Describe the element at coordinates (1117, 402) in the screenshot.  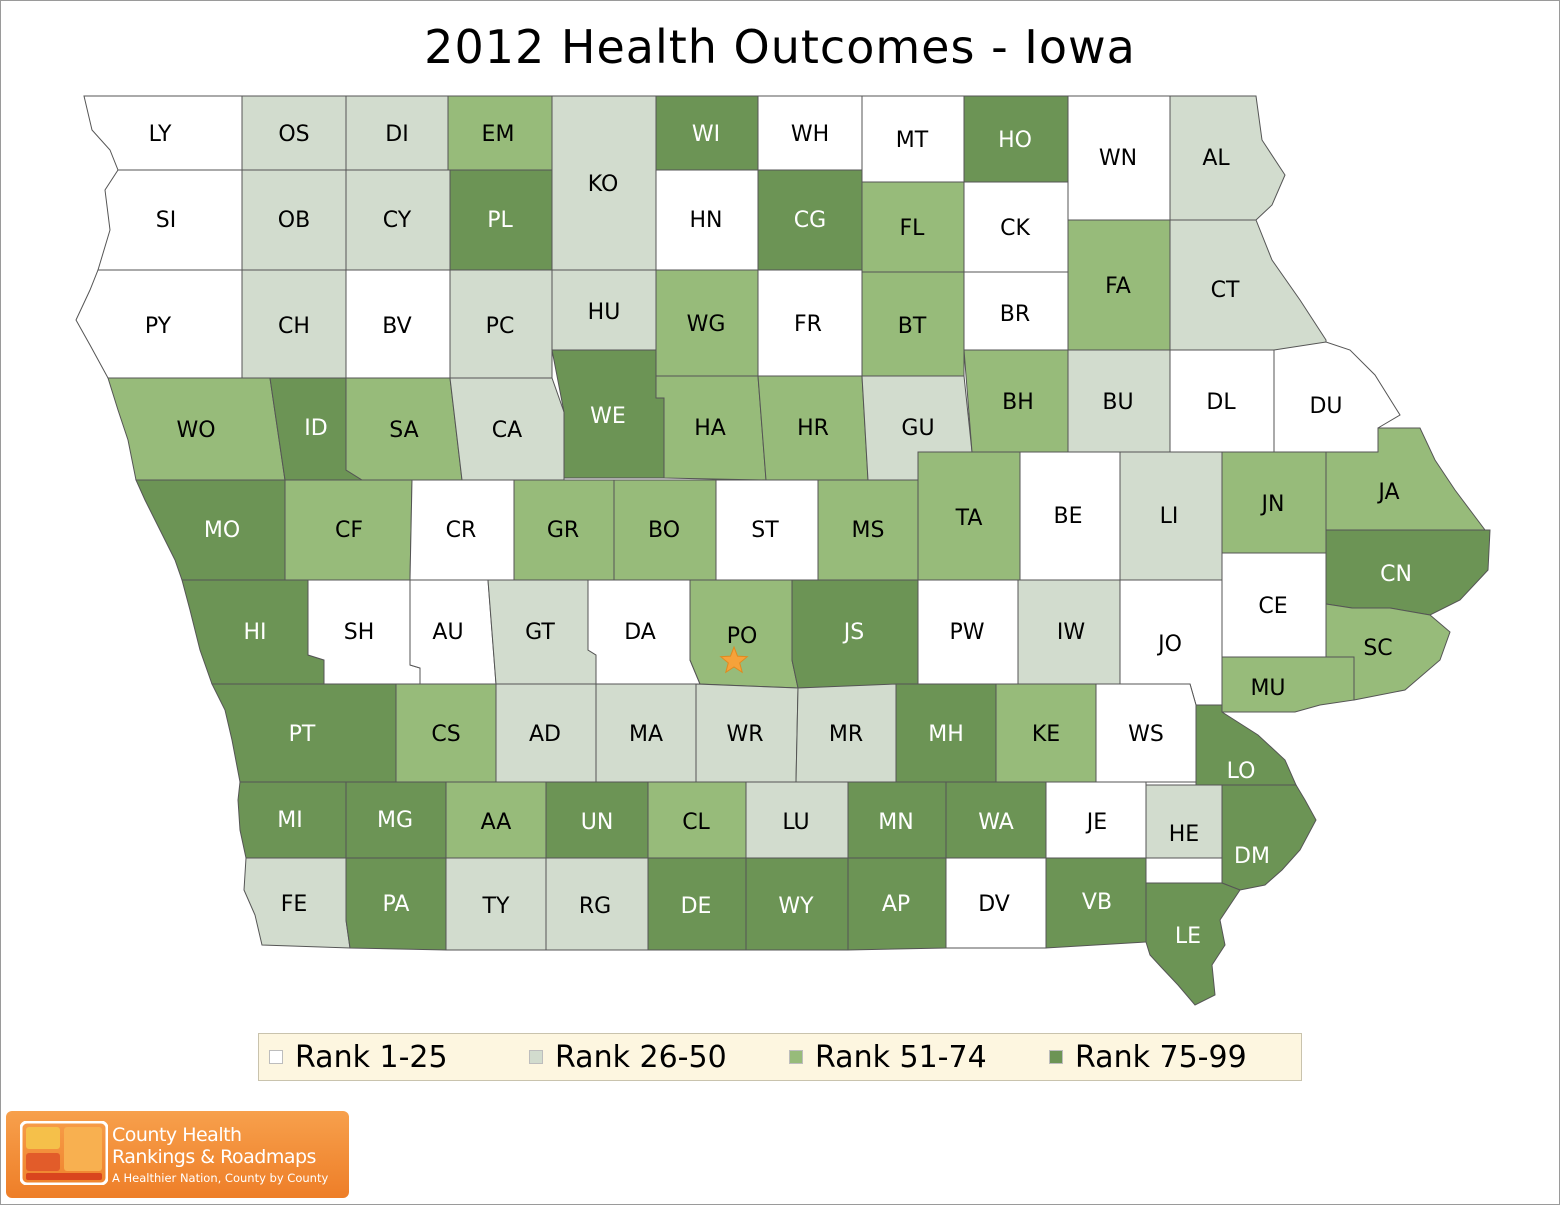
I see `county-label: BU` at that location.